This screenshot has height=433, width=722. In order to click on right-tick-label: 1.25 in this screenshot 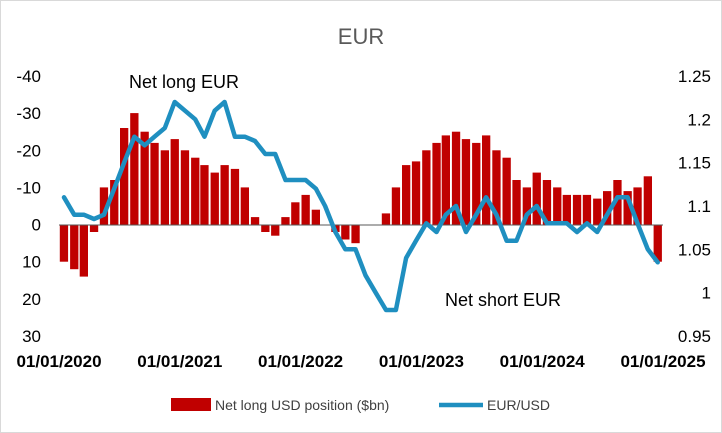, I will do `click(694, 76)`.